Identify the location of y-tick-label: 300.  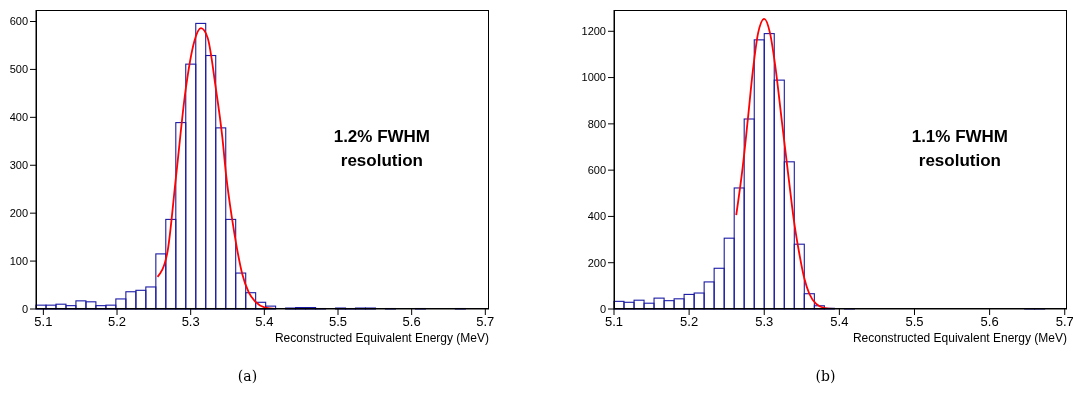
(18, 165).